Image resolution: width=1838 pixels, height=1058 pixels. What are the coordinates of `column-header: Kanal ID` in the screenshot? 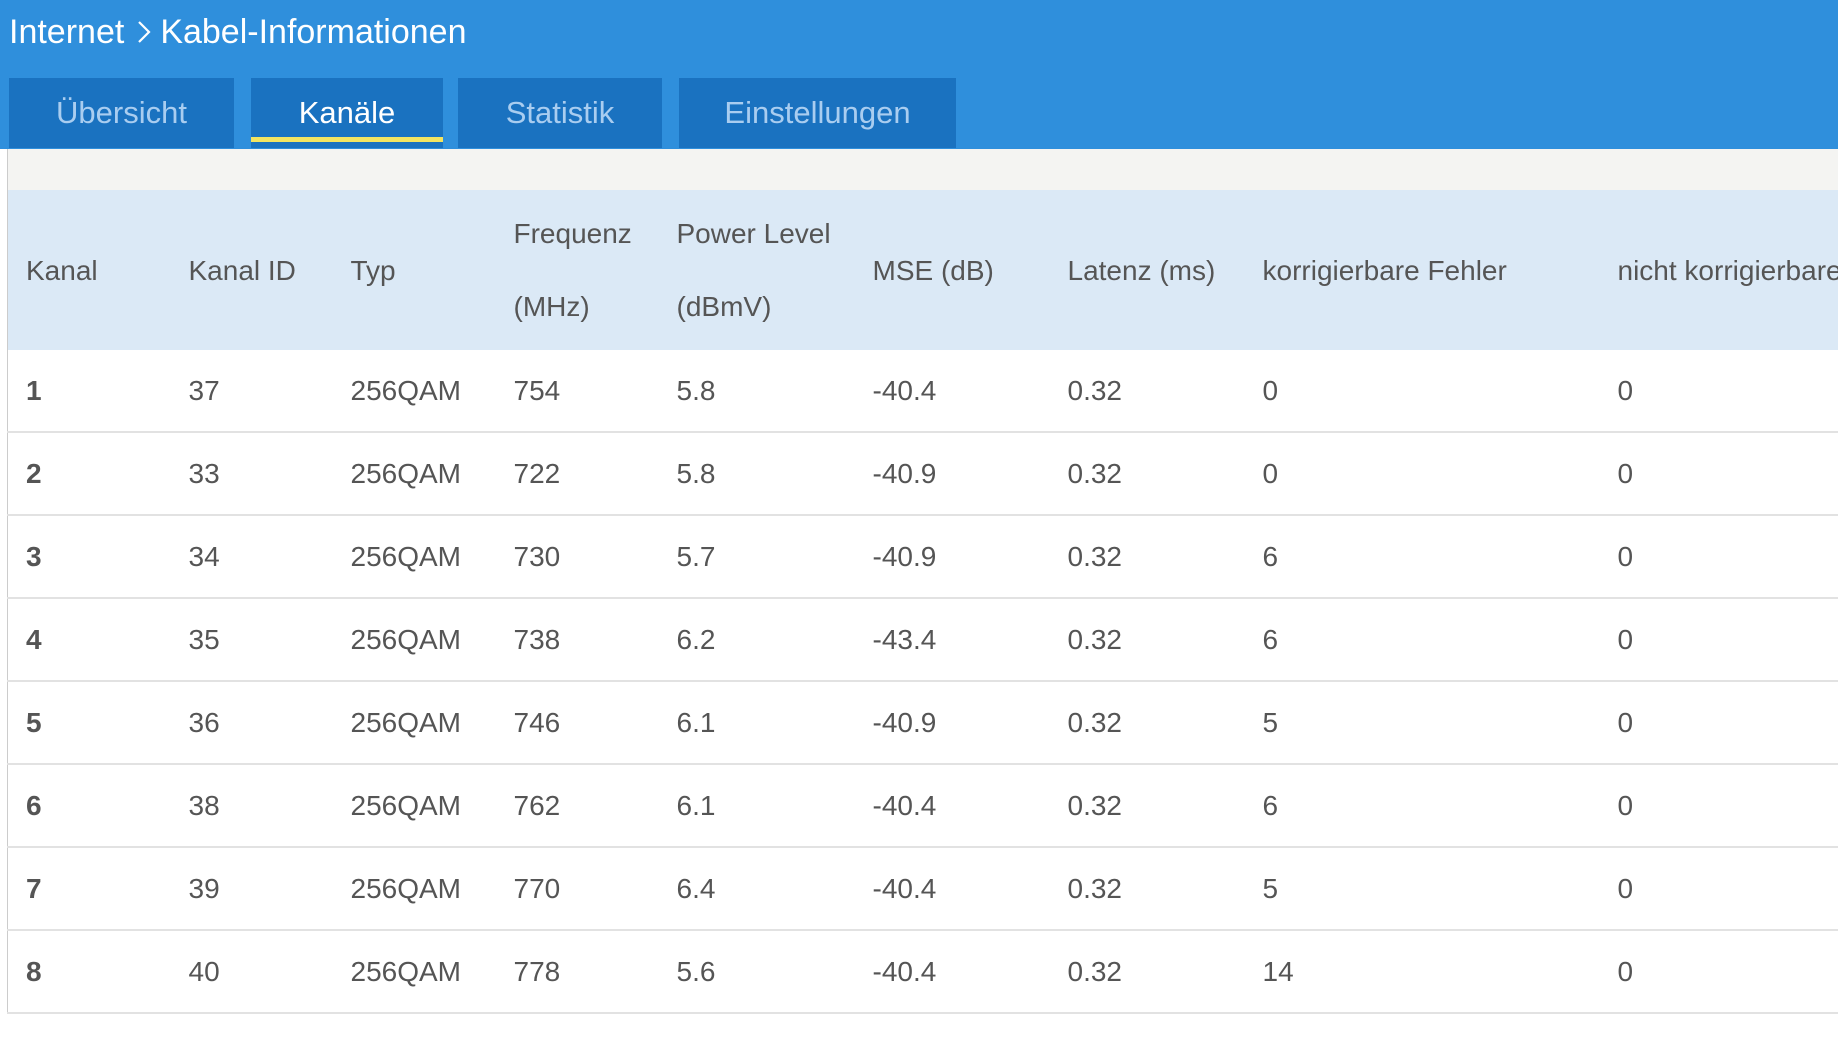 It's located at (251, 270).